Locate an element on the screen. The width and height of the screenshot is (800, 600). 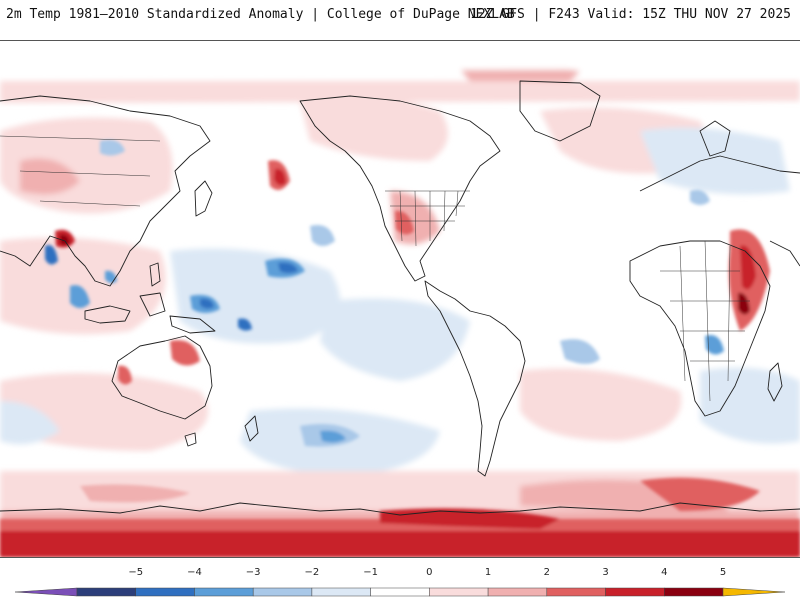
colorbar-max-triangle is located at coordinates (754, 592).